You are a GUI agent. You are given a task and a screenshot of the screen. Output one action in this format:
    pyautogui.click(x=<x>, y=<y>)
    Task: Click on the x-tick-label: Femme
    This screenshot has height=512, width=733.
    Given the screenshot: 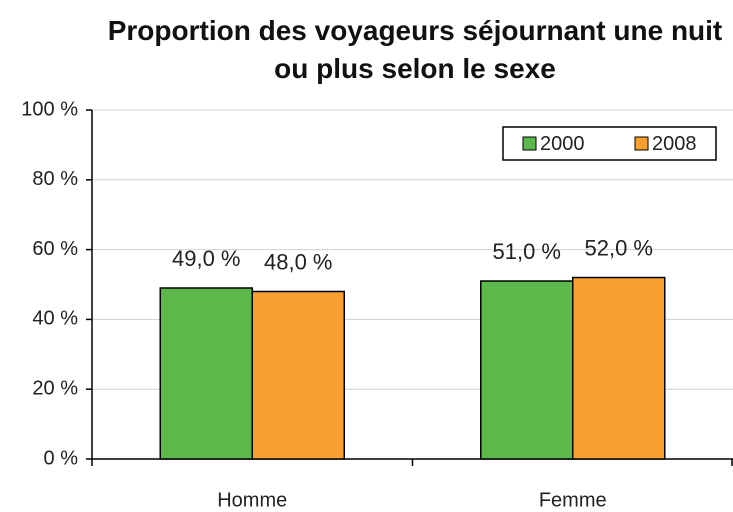 What is the action you would take?
    pyautogui.click(x=573, y=500)
    